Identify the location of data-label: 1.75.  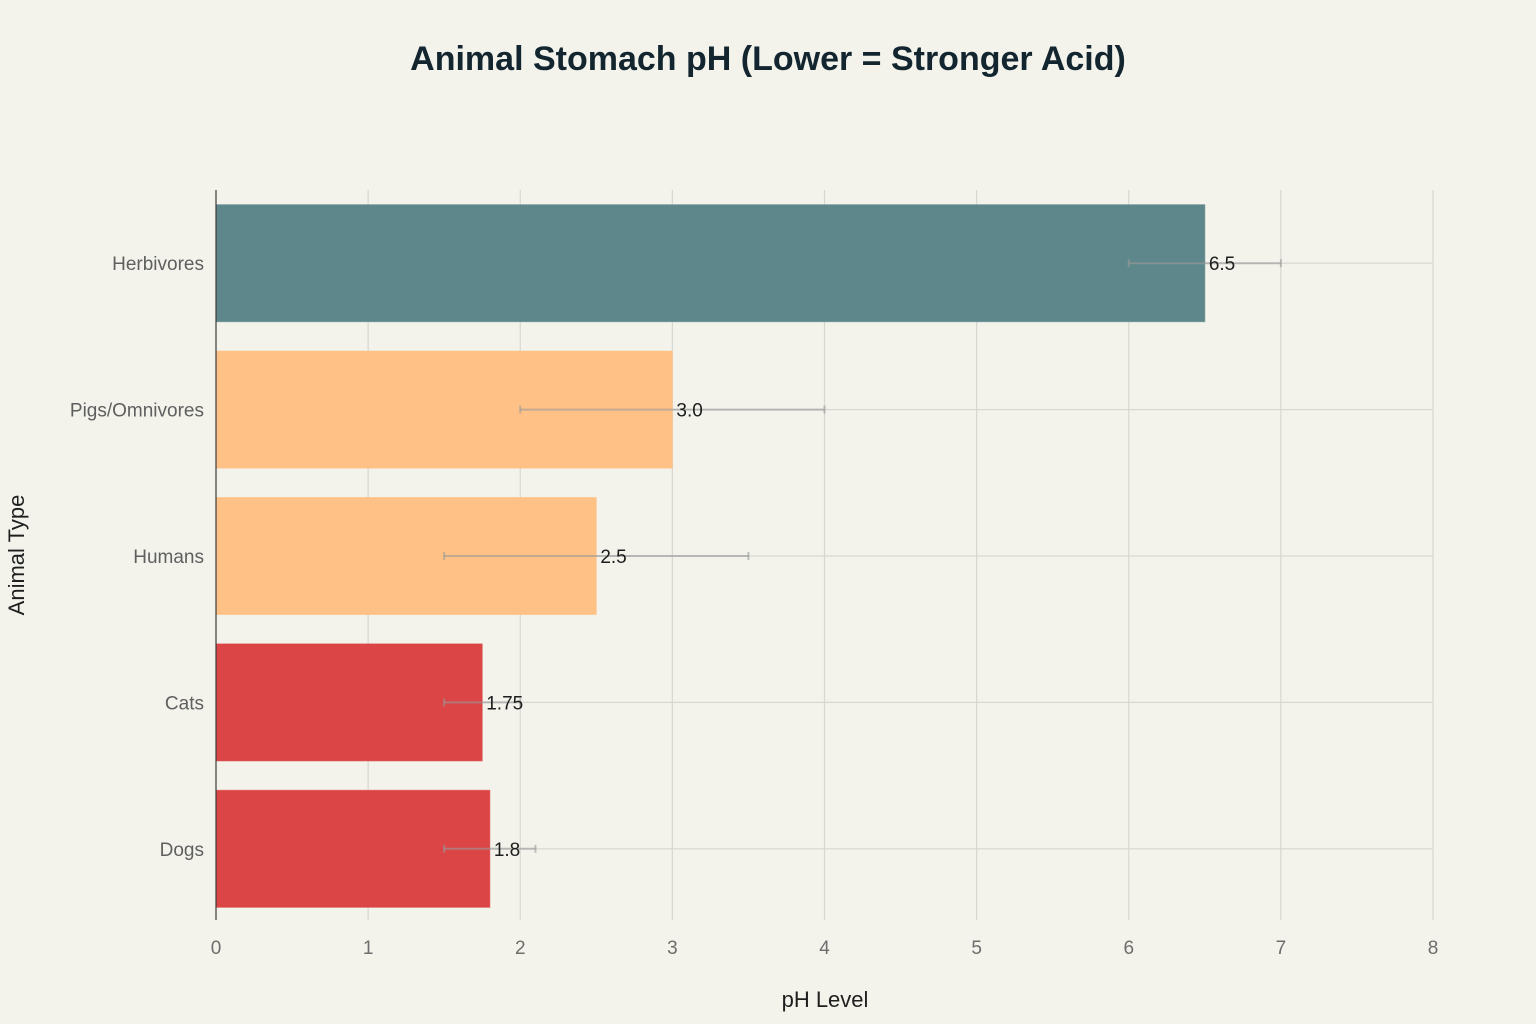
(504, 703).